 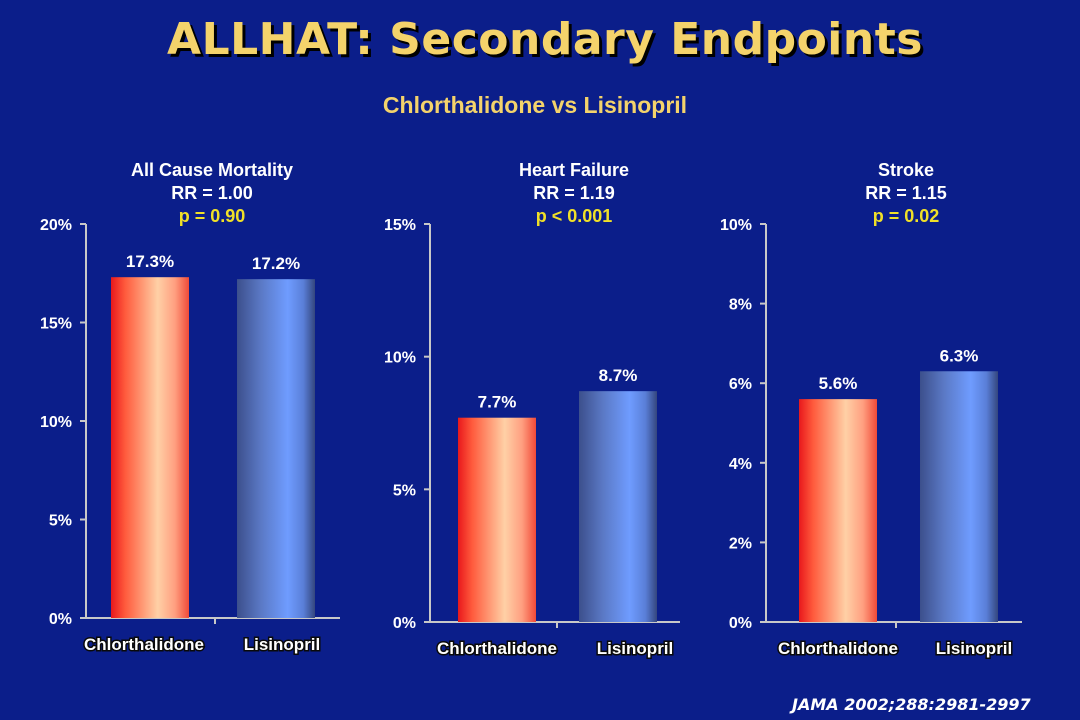 What do you see at coordinates (618, 375) in the screenshot?
I see `bar-value-label: 8.7%` at bounding box center [618, 375].